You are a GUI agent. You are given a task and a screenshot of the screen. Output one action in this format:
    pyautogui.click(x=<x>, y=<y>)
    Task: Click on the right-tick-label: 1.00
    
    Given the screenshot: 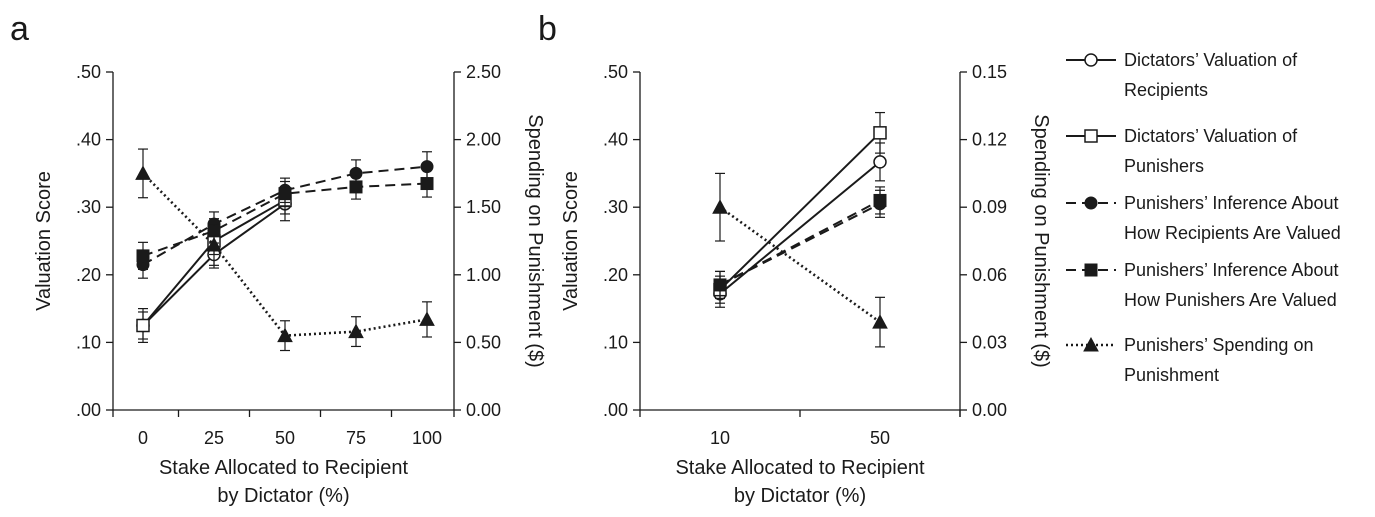 What is the action you would take?
    pyautogui.click(x=483, y=275)
    